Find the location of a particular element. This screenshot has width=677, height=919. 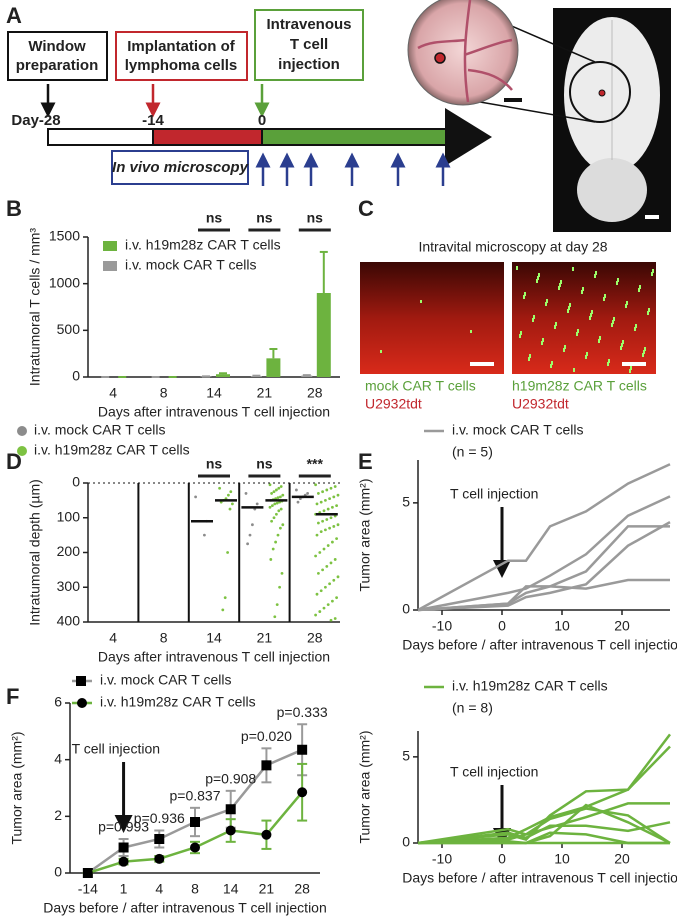

x-tick-label: -10 is located at coordinates (442, 859).